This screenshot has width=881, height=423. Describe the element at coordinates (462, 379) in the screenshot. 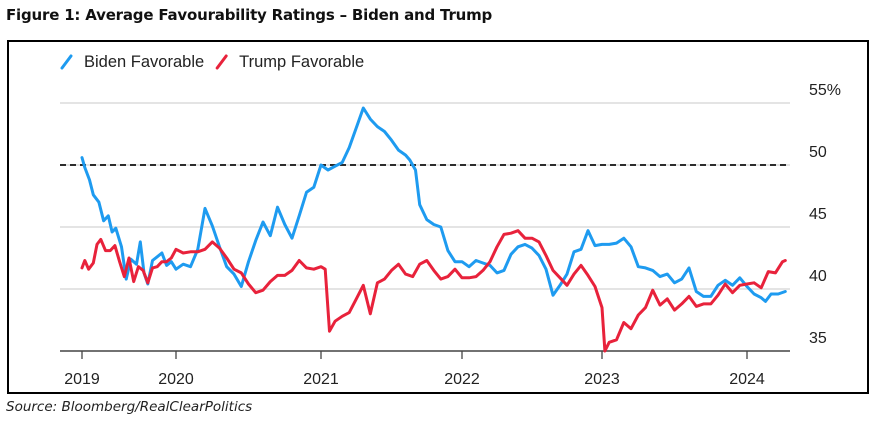

I see `x-tick-label: 2022` at that location.